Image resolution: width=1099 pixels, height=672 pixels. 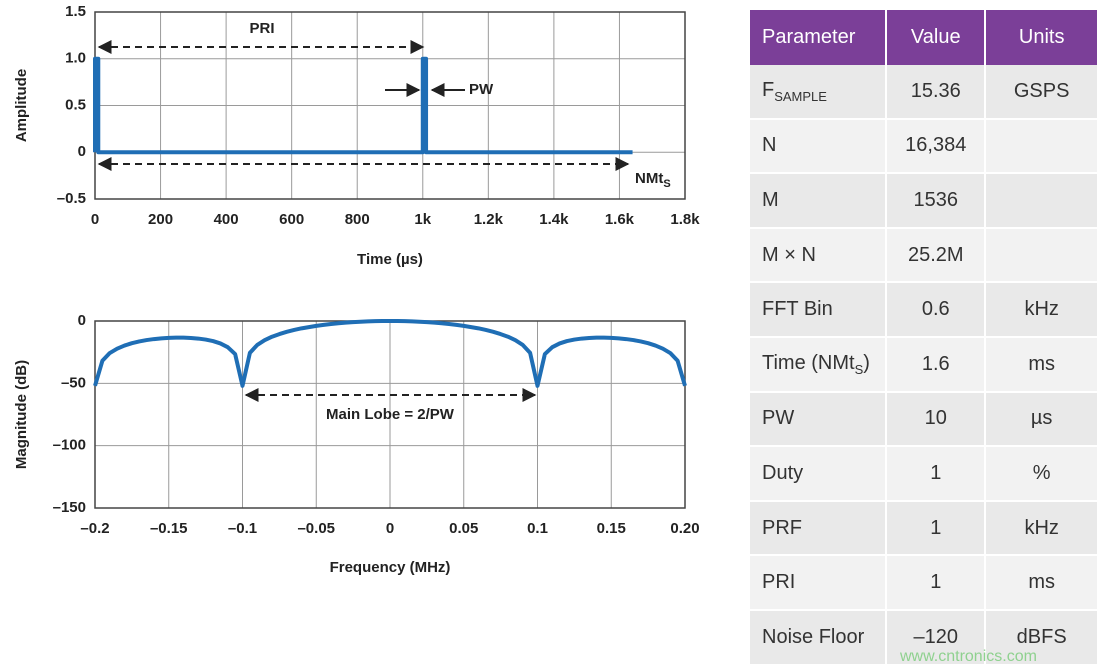 I want to click on table-cell: FFT Bin, so click(x=819, y=310).